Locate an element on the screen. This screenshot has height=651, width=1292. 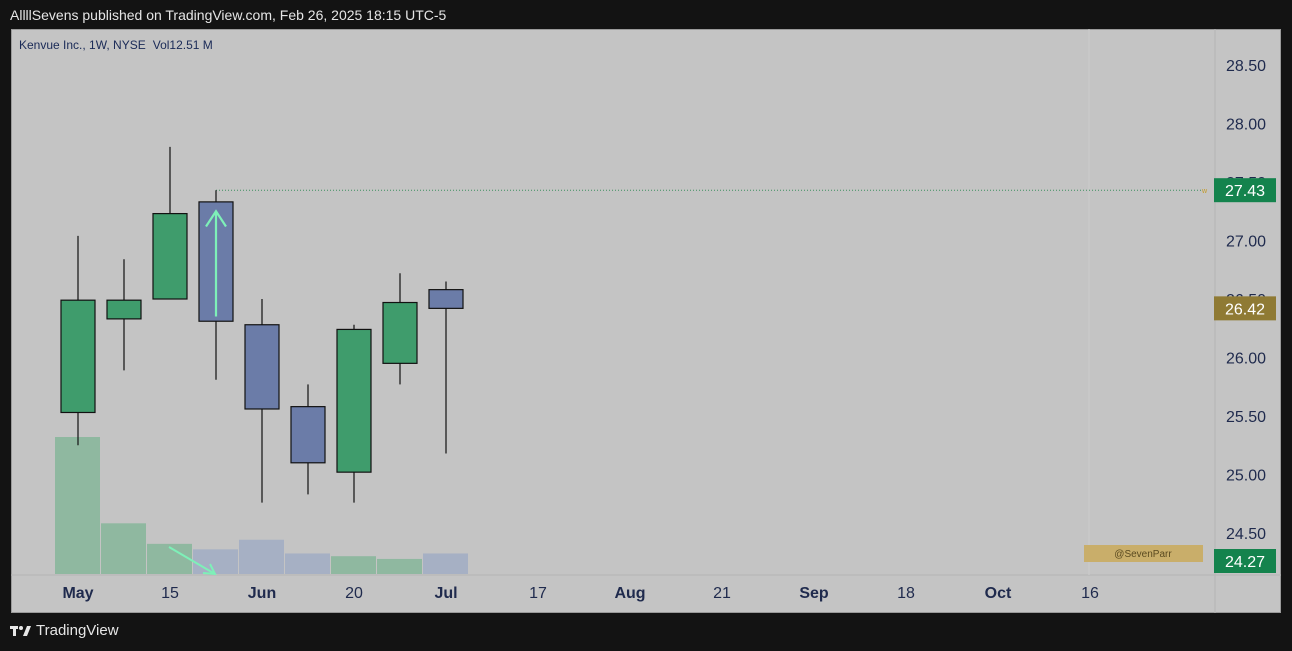
volume-value: 12.51 M is located at coordinates (190, 45).